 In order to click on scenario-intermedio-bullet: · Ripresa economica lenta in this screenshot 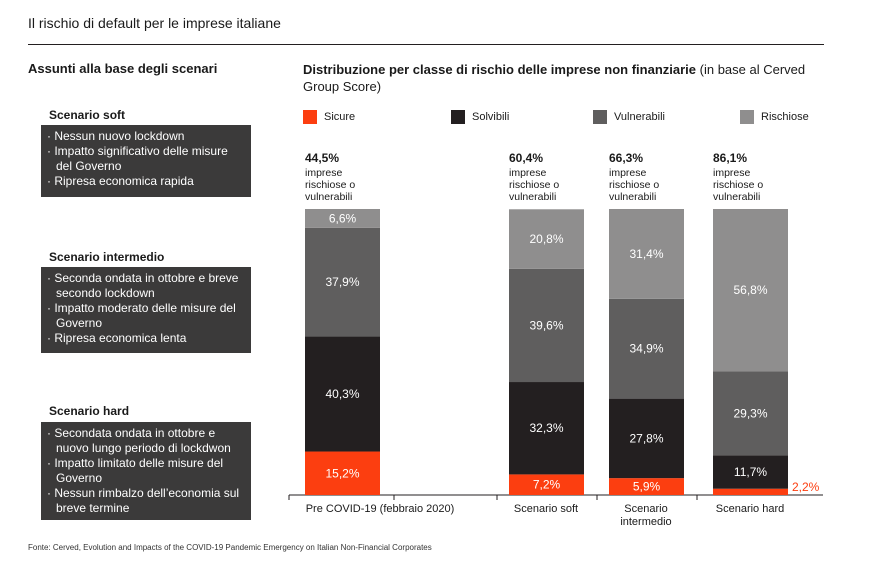, I will do `click(117, 338)`.